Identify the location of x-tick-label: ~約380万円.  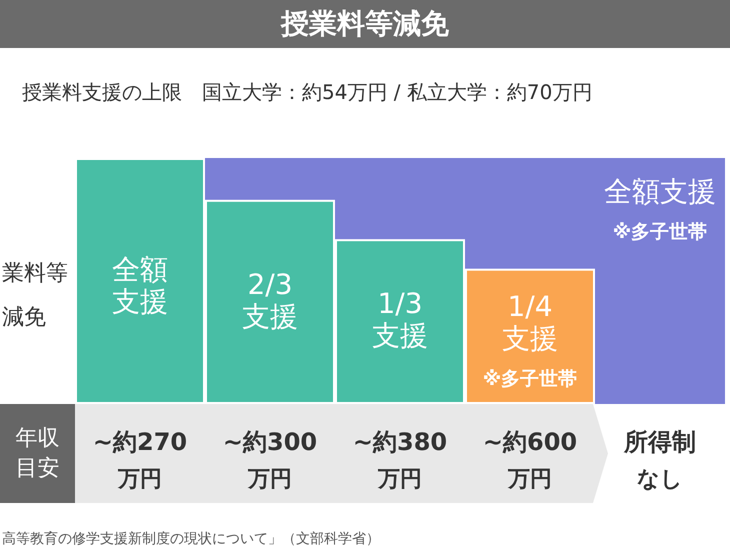
(400, 460).